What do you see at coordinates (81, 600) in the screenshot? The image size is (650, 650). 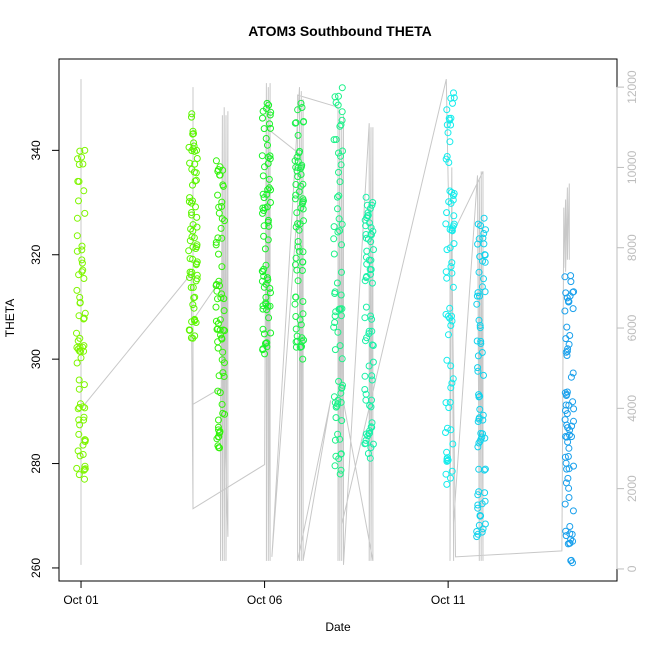 I see `x-tick-label: Oct 01` at bounding box center [81, 600].